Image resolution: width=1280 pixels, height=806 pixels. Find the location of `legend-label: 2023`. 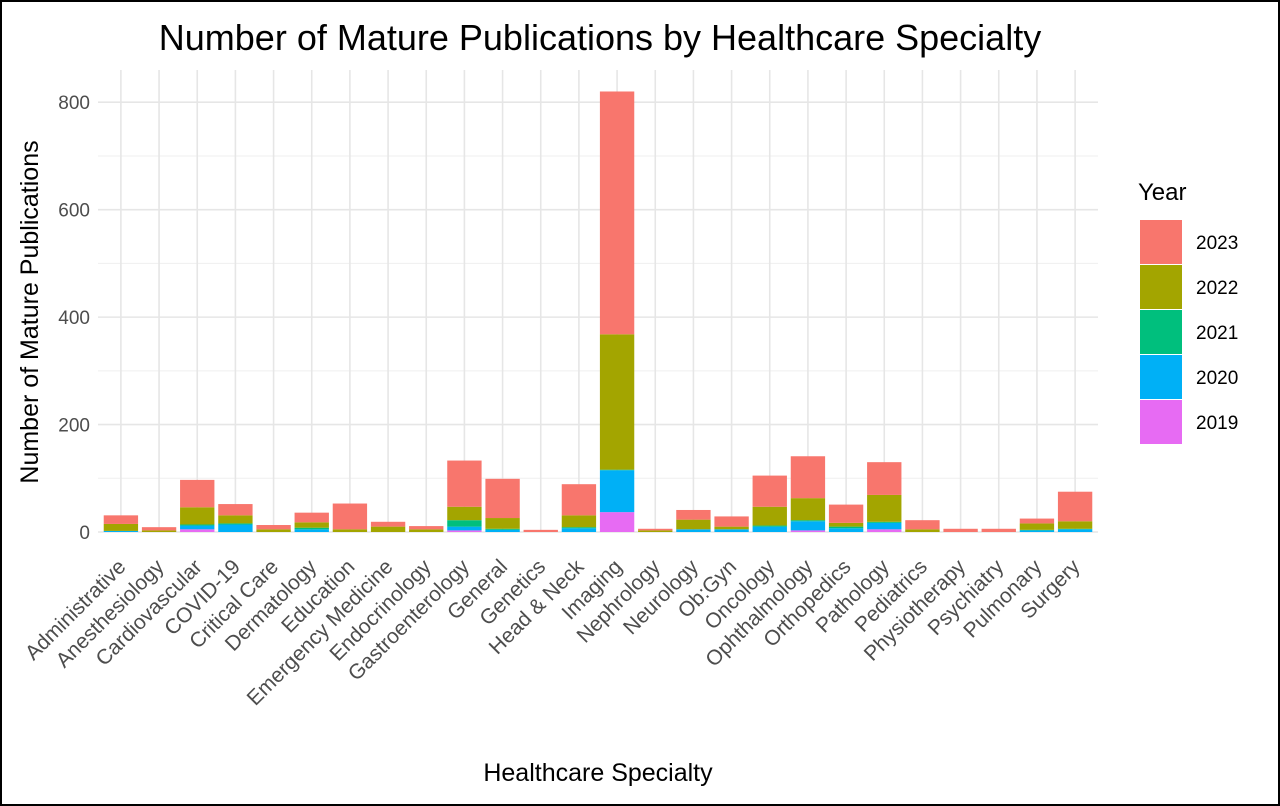

legend-label: 2023 is located at coordinates (1217, 243).